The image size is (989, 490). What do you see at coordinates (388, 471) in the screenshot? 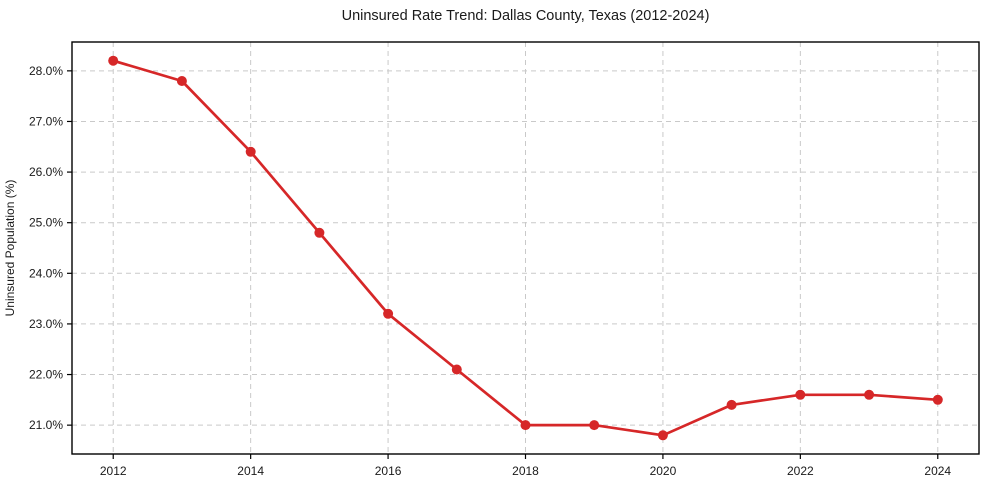
I see `x-tick-label: 2016` at bounding box center [388, 471].